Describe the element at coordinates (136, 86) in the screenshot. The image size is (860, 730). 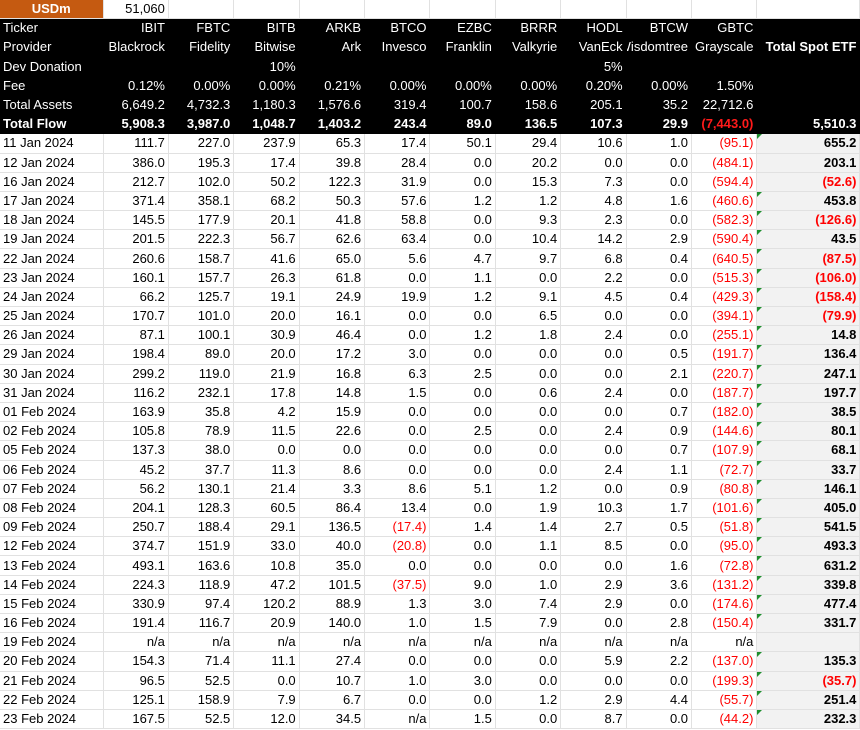
I see `fund-fee-cell: 0.12%` at that location.